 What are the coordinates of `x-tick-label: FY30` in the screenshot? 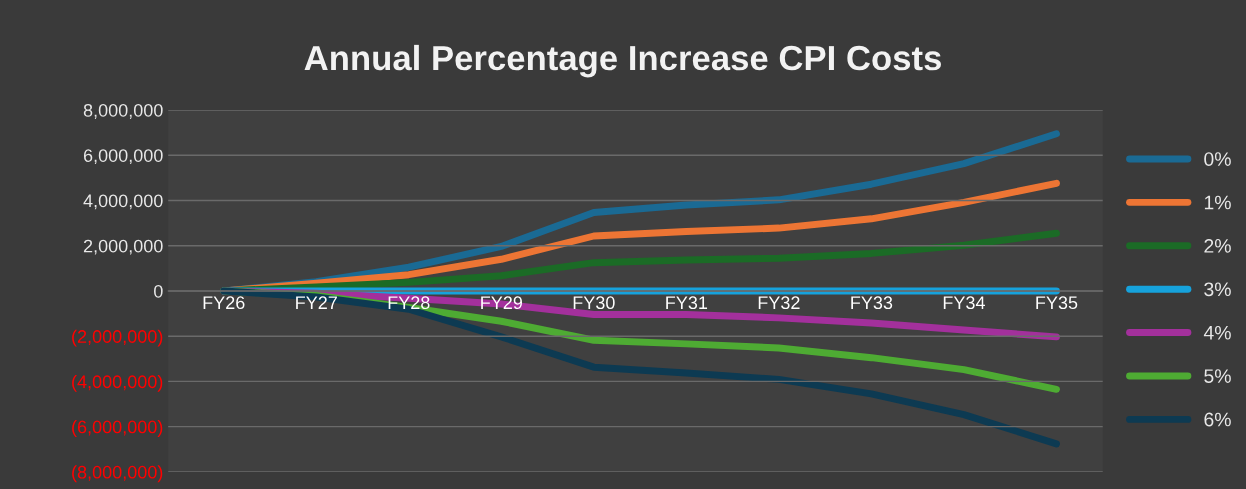 It's located at (594, 303).